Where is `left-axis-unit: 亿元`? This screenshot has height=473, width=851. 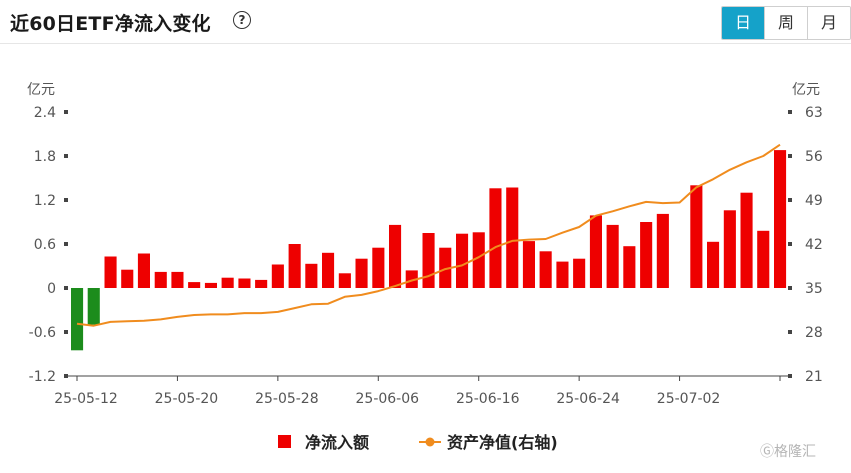 left-axis-unit: 亿元 is located at coordinates (41, 90).